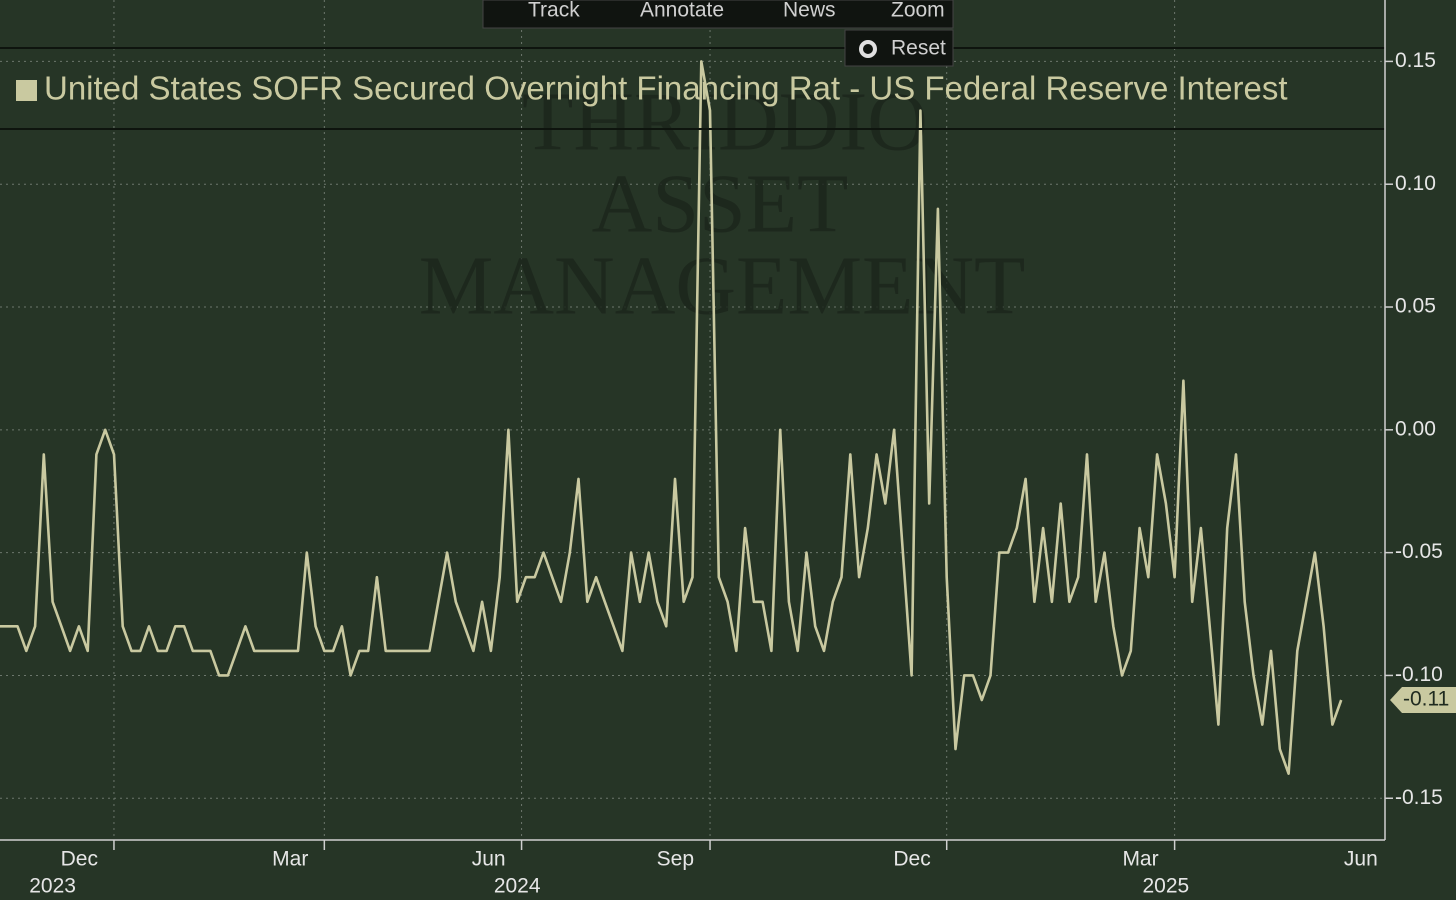 The width and height of the screenshot is (1456, 900). Describe the element at coordinates (725, 121) in the screenshot. I see `watermark-line: THRIDDIO` at that location.